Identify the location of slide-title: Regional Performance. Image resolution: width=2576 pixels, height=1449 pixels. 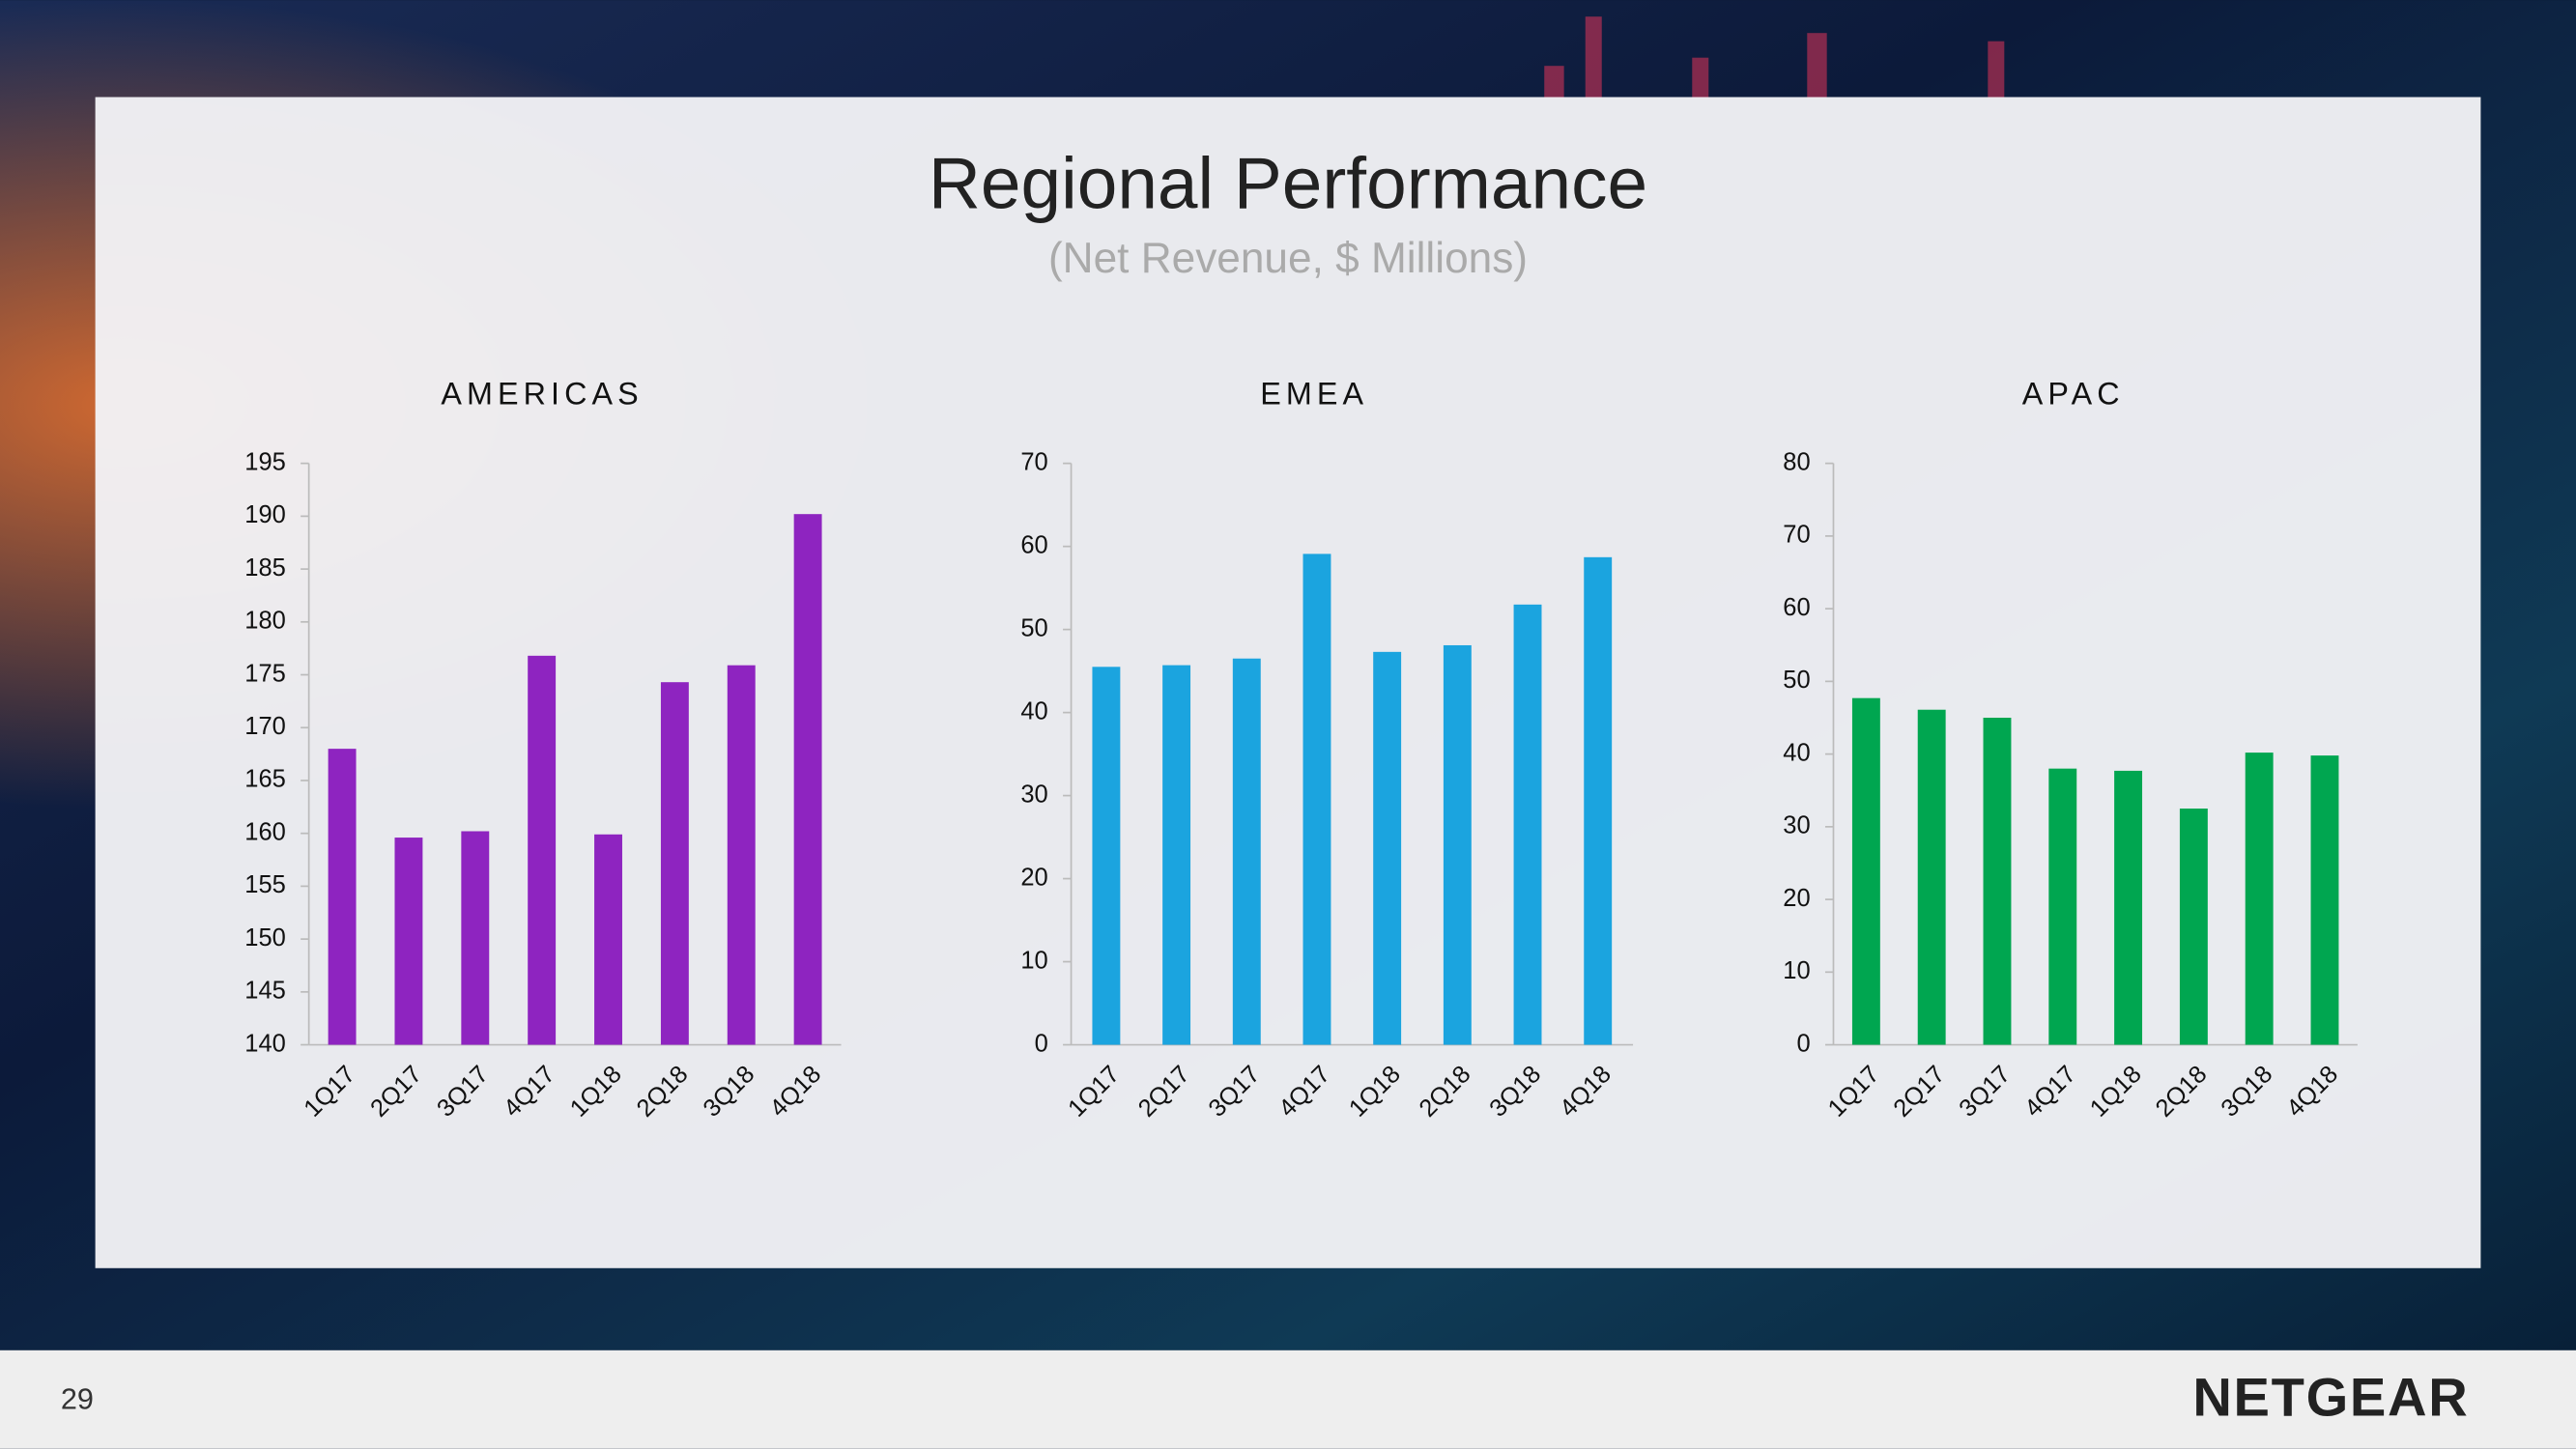
(1288, 182).